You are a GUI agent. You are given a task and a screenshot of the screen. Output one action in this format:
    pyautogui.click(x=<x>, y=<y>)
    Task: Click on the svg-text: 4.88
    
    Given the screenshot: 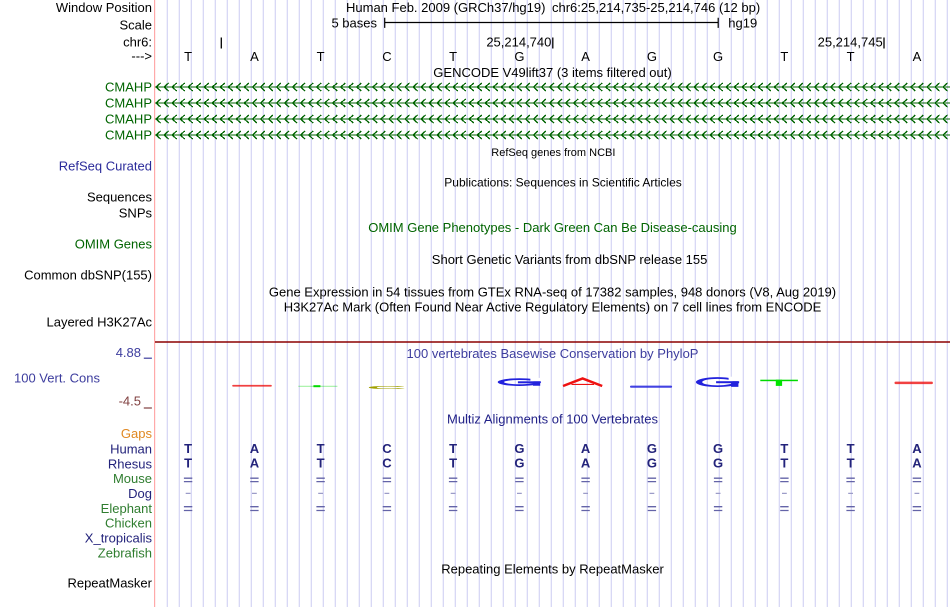 What is the action you would take?
    pyautogui.click(x=128, y=352)
    